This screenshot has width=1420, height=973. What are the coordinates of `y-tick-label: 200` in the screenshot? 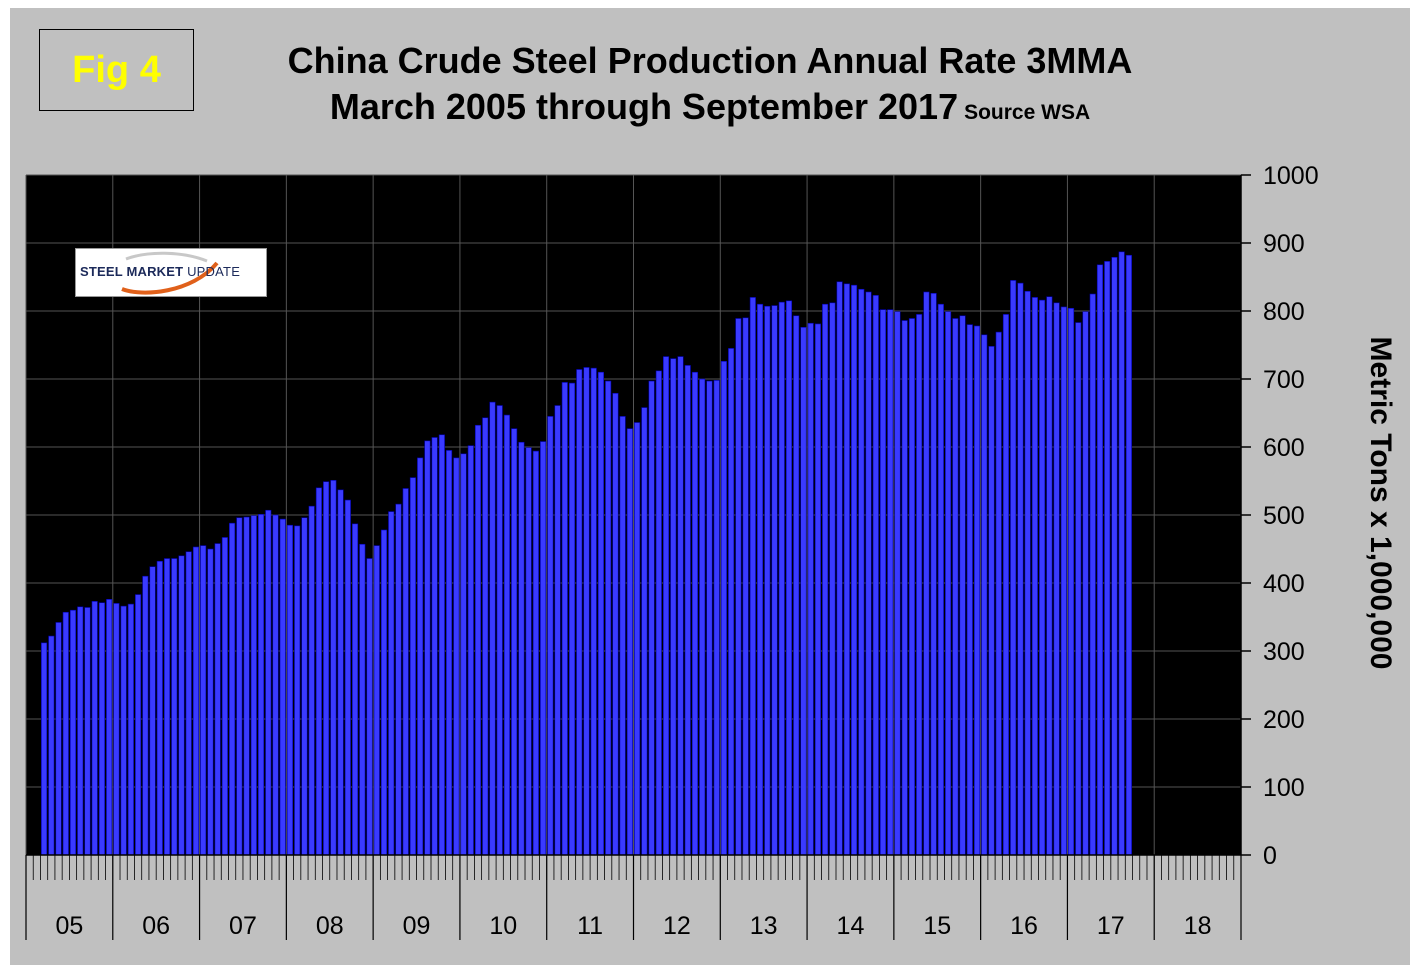 It's located at (1284, 720).